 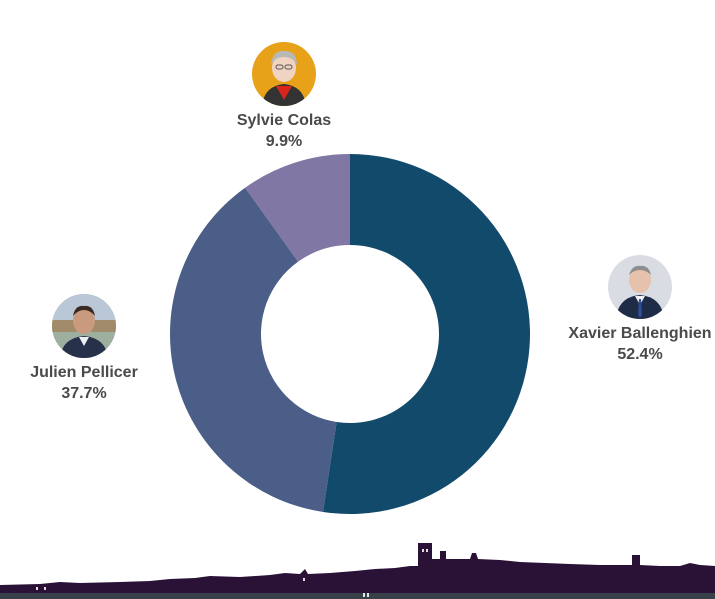 What do you see at coordinates (284, 141) in the screenshot?
I see `candidate-percent: 9.9%` at bounding box center [284, 141].